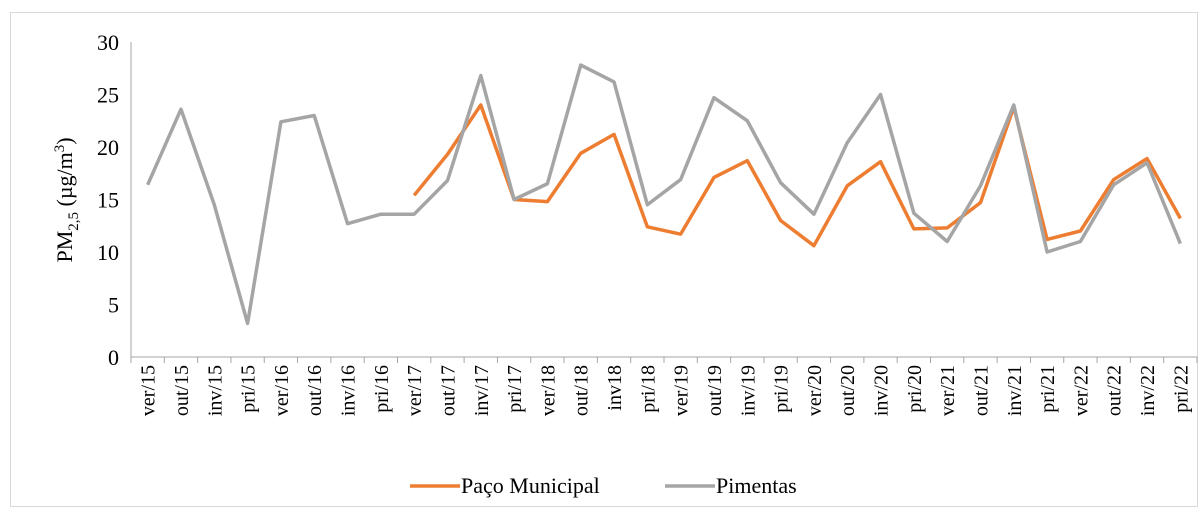 This screenshot has height=512, width=1202. Describe the element at coordinates (448, 390) in the screenshot. I see `x-tick-label: out/17` at that location.